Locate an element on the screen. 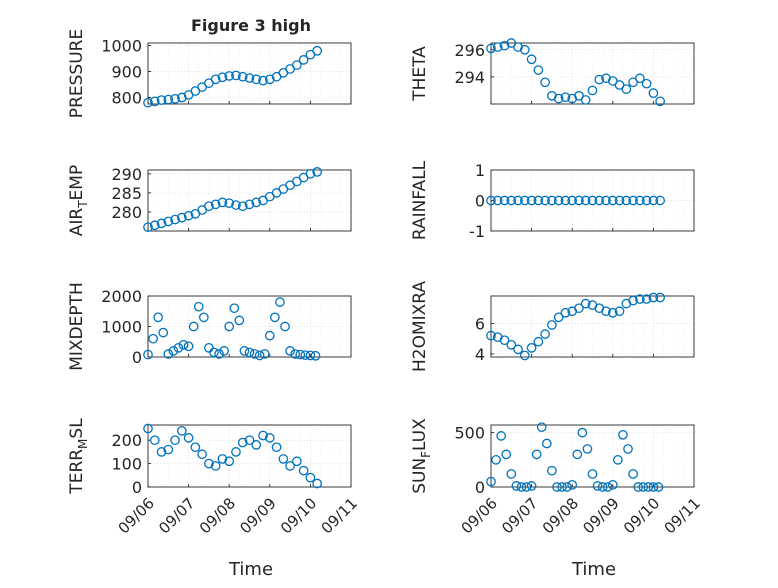 The width and height of the screenshot is (778, 588). figure-title: Figure 3 high is located at coordinates (251, 25).